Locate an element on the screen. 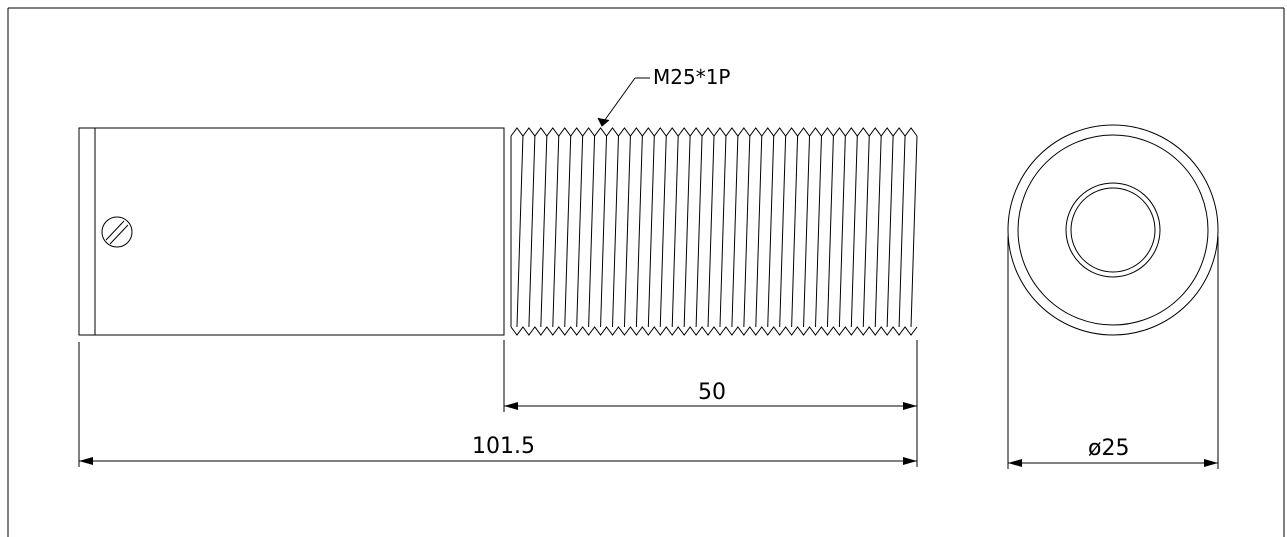 This screenshot has height=537, width=1287. dimension-thread-length: 50 is located at coordinates (710, 403).